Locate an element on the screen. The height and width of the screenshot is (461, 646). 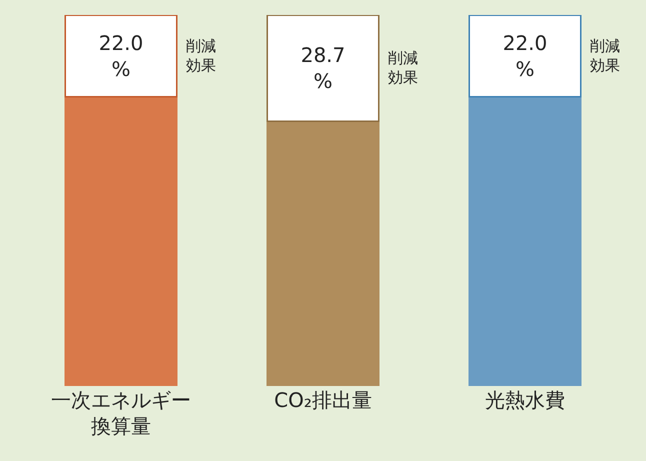
x-tick-label: CO₂排出量 is located at coordinates (323, 400).